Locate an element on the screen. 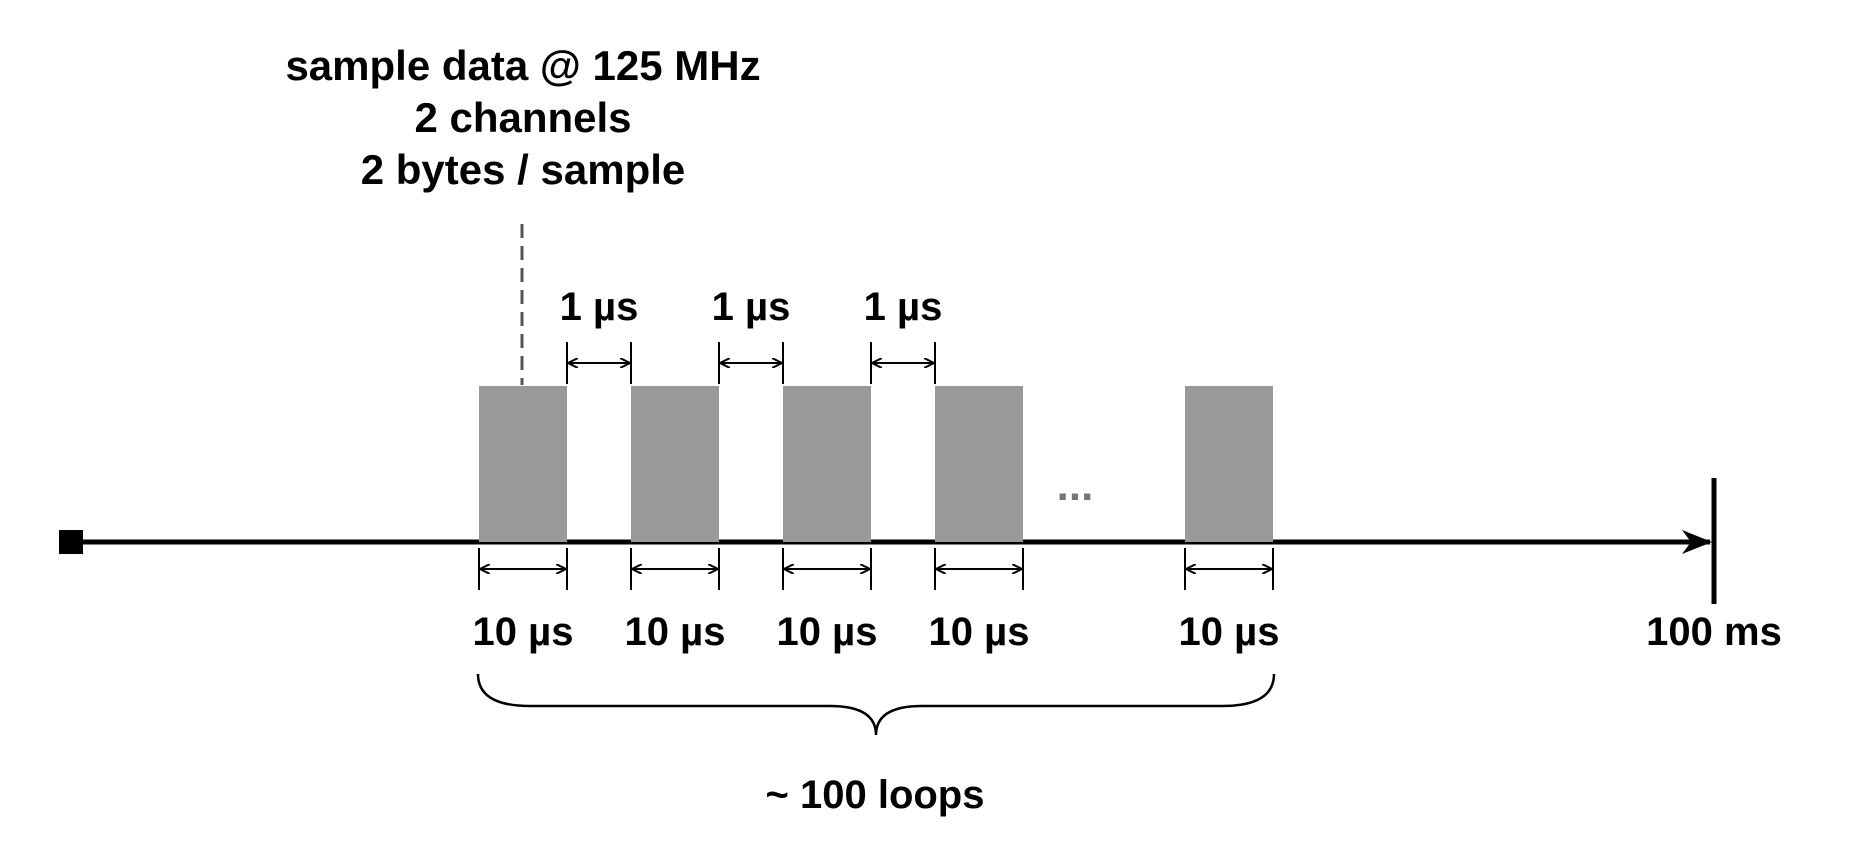 Image resolution: width=1850 pixels, height=858 pixels. block-label-1: 10 µs is located at coordinates (523, 632).